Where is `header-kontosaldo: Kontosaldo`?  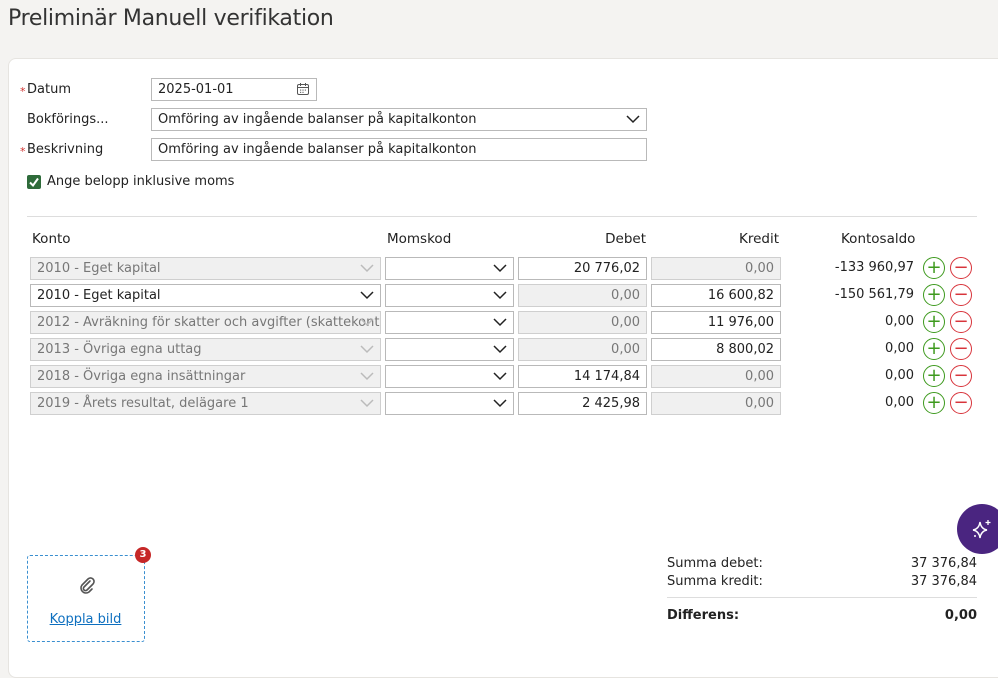
header-kontosaldo: Kontosaldo is located at coordinates (878, 239).